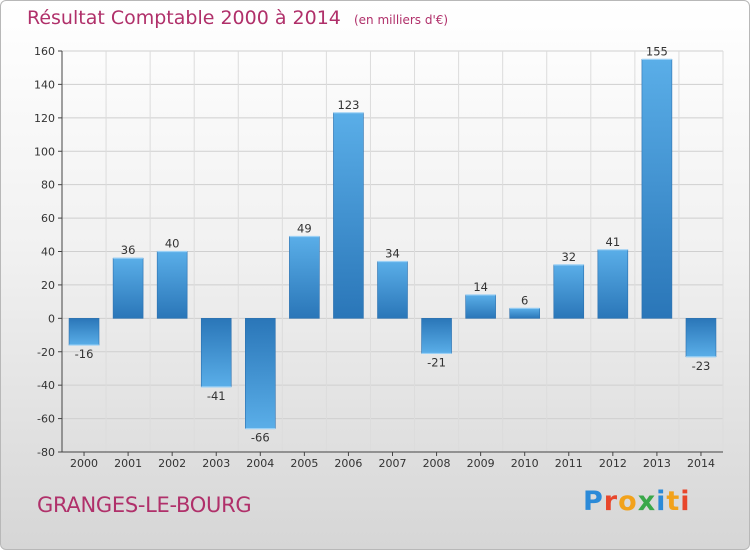 The height and width of the screenshot is (550, 750). What do you see at coordinates (84, 354) in the screenshot?
I see `data-label: -16` at bounding box center [84, 354].